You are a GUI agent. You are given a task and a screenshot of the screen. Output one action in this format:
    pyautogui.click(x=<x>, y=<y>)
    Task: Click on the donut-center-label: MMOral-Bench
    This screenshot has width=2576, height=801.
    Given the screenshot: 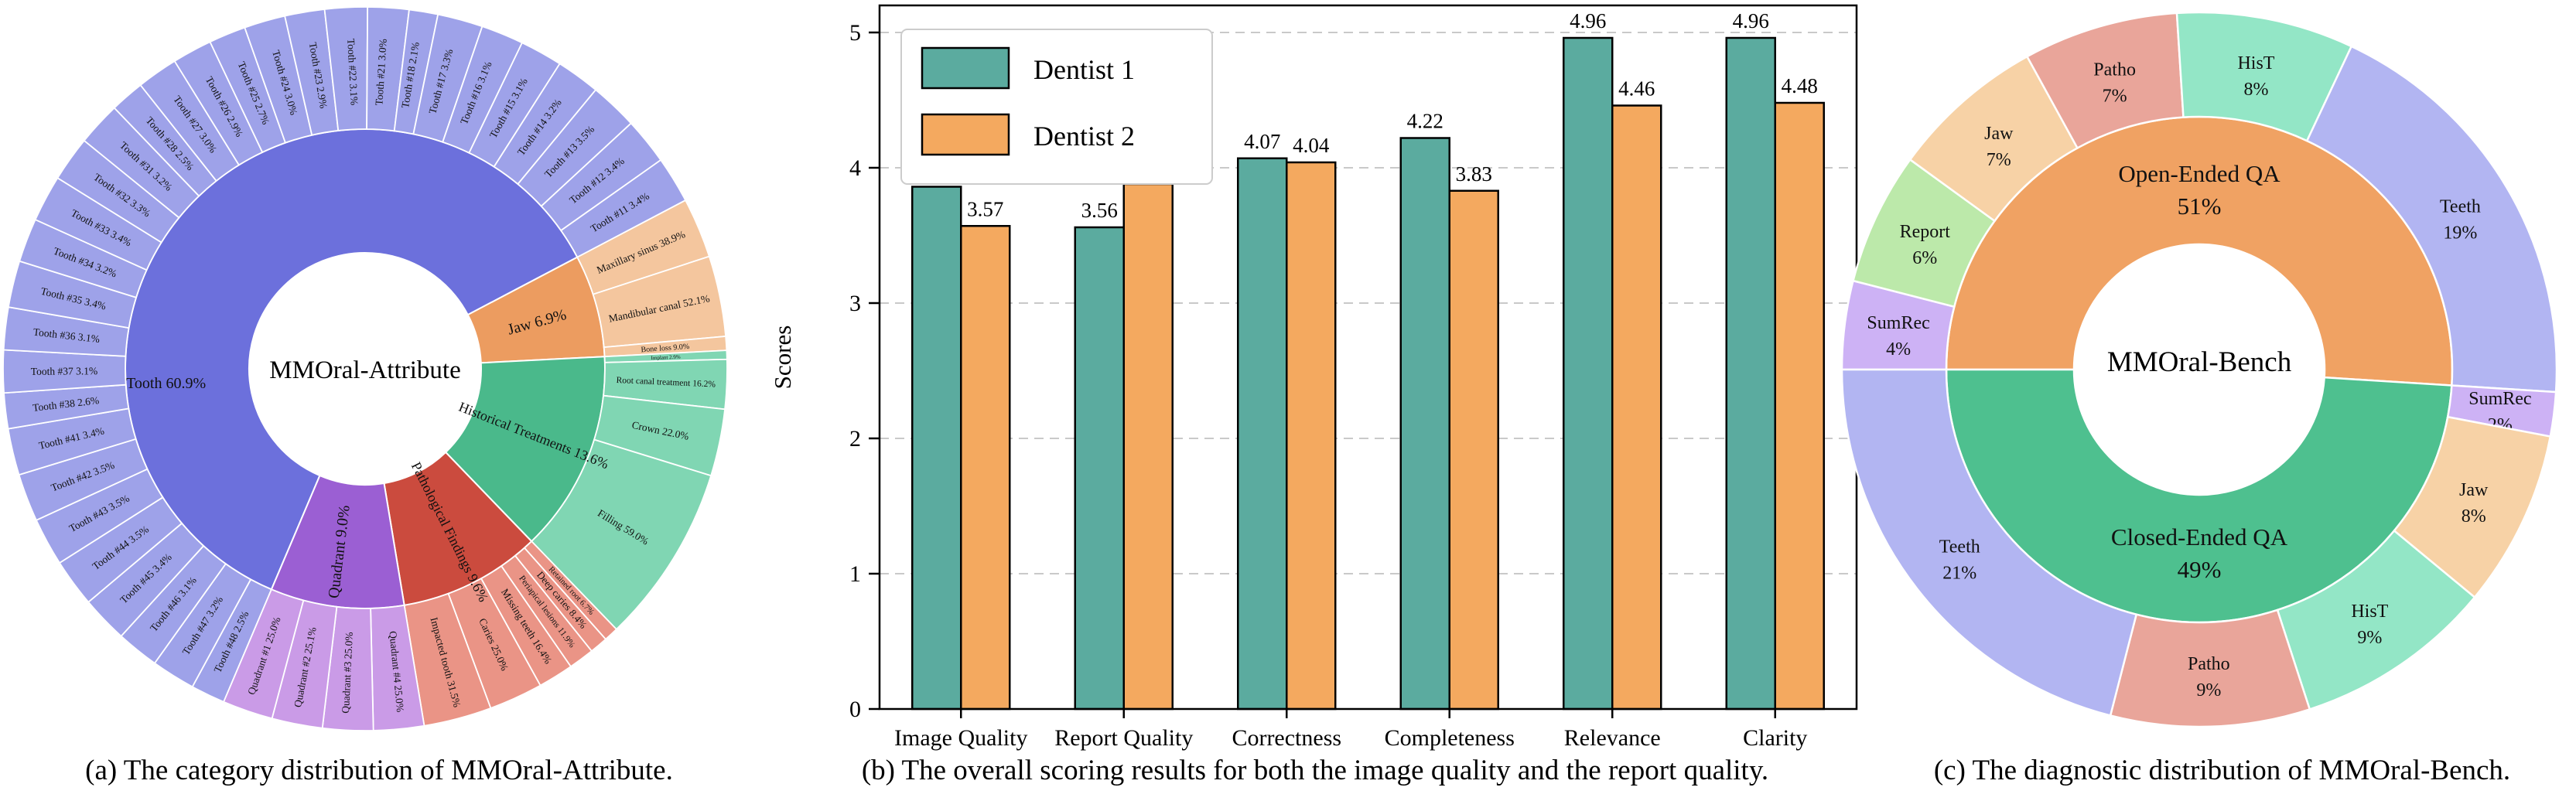 What is the action you would take?
    pyautogui.click(x=2199, y=362)
    